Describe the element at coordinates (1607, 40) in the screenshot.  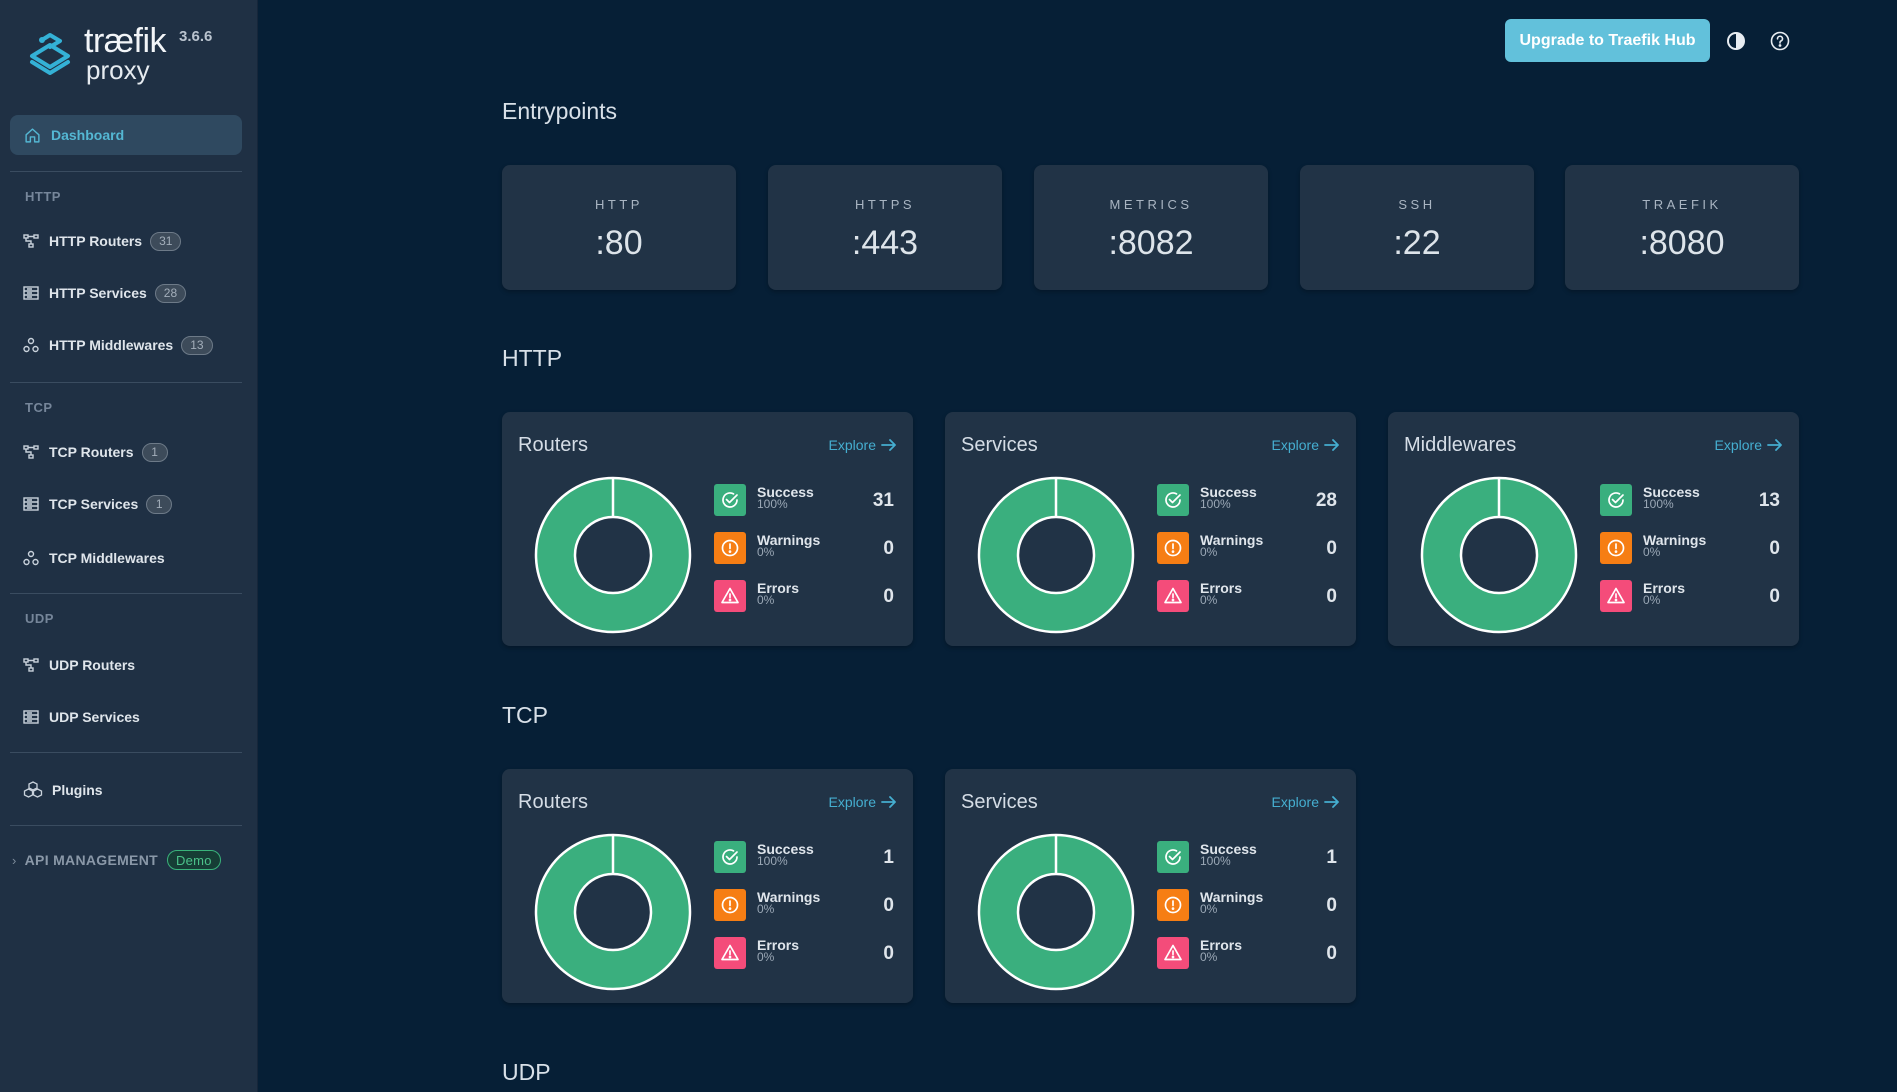
I see `upgrade-button: Upgrade to Traefik Hub` at that location.